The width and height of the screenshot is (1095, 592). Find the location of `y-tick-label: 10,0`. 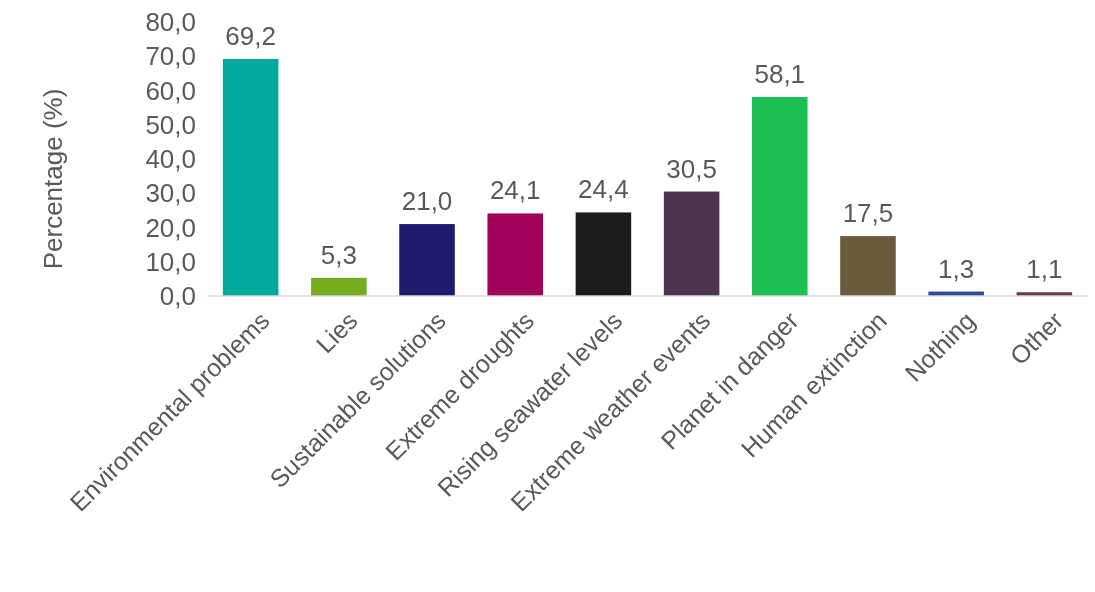

y-tick-label: 10,0 is located at coordinates (170, 261).